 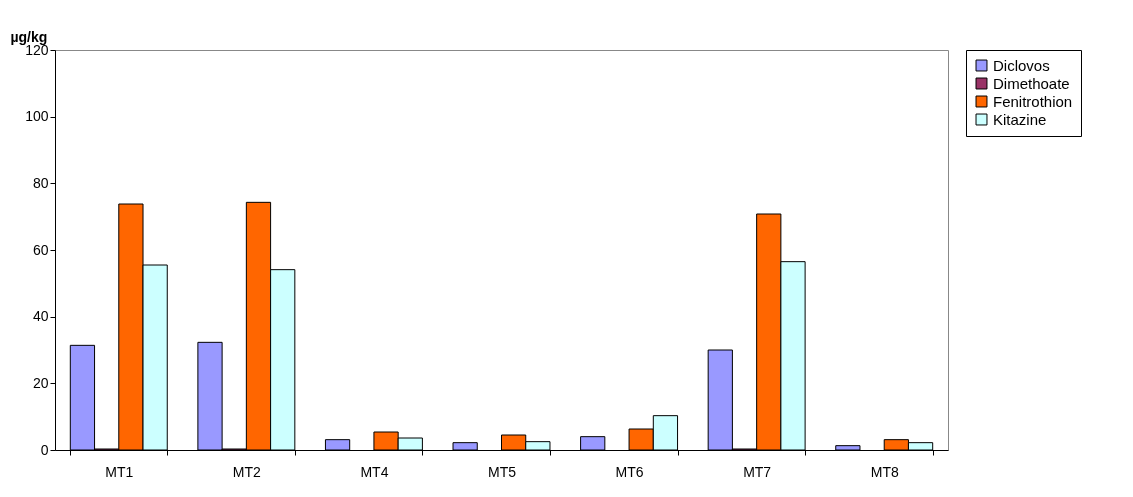 What do you see at coordinates (37, 116) in the screenshot?
I see `y-tick-label: 100` at bounding box center [37, 116].